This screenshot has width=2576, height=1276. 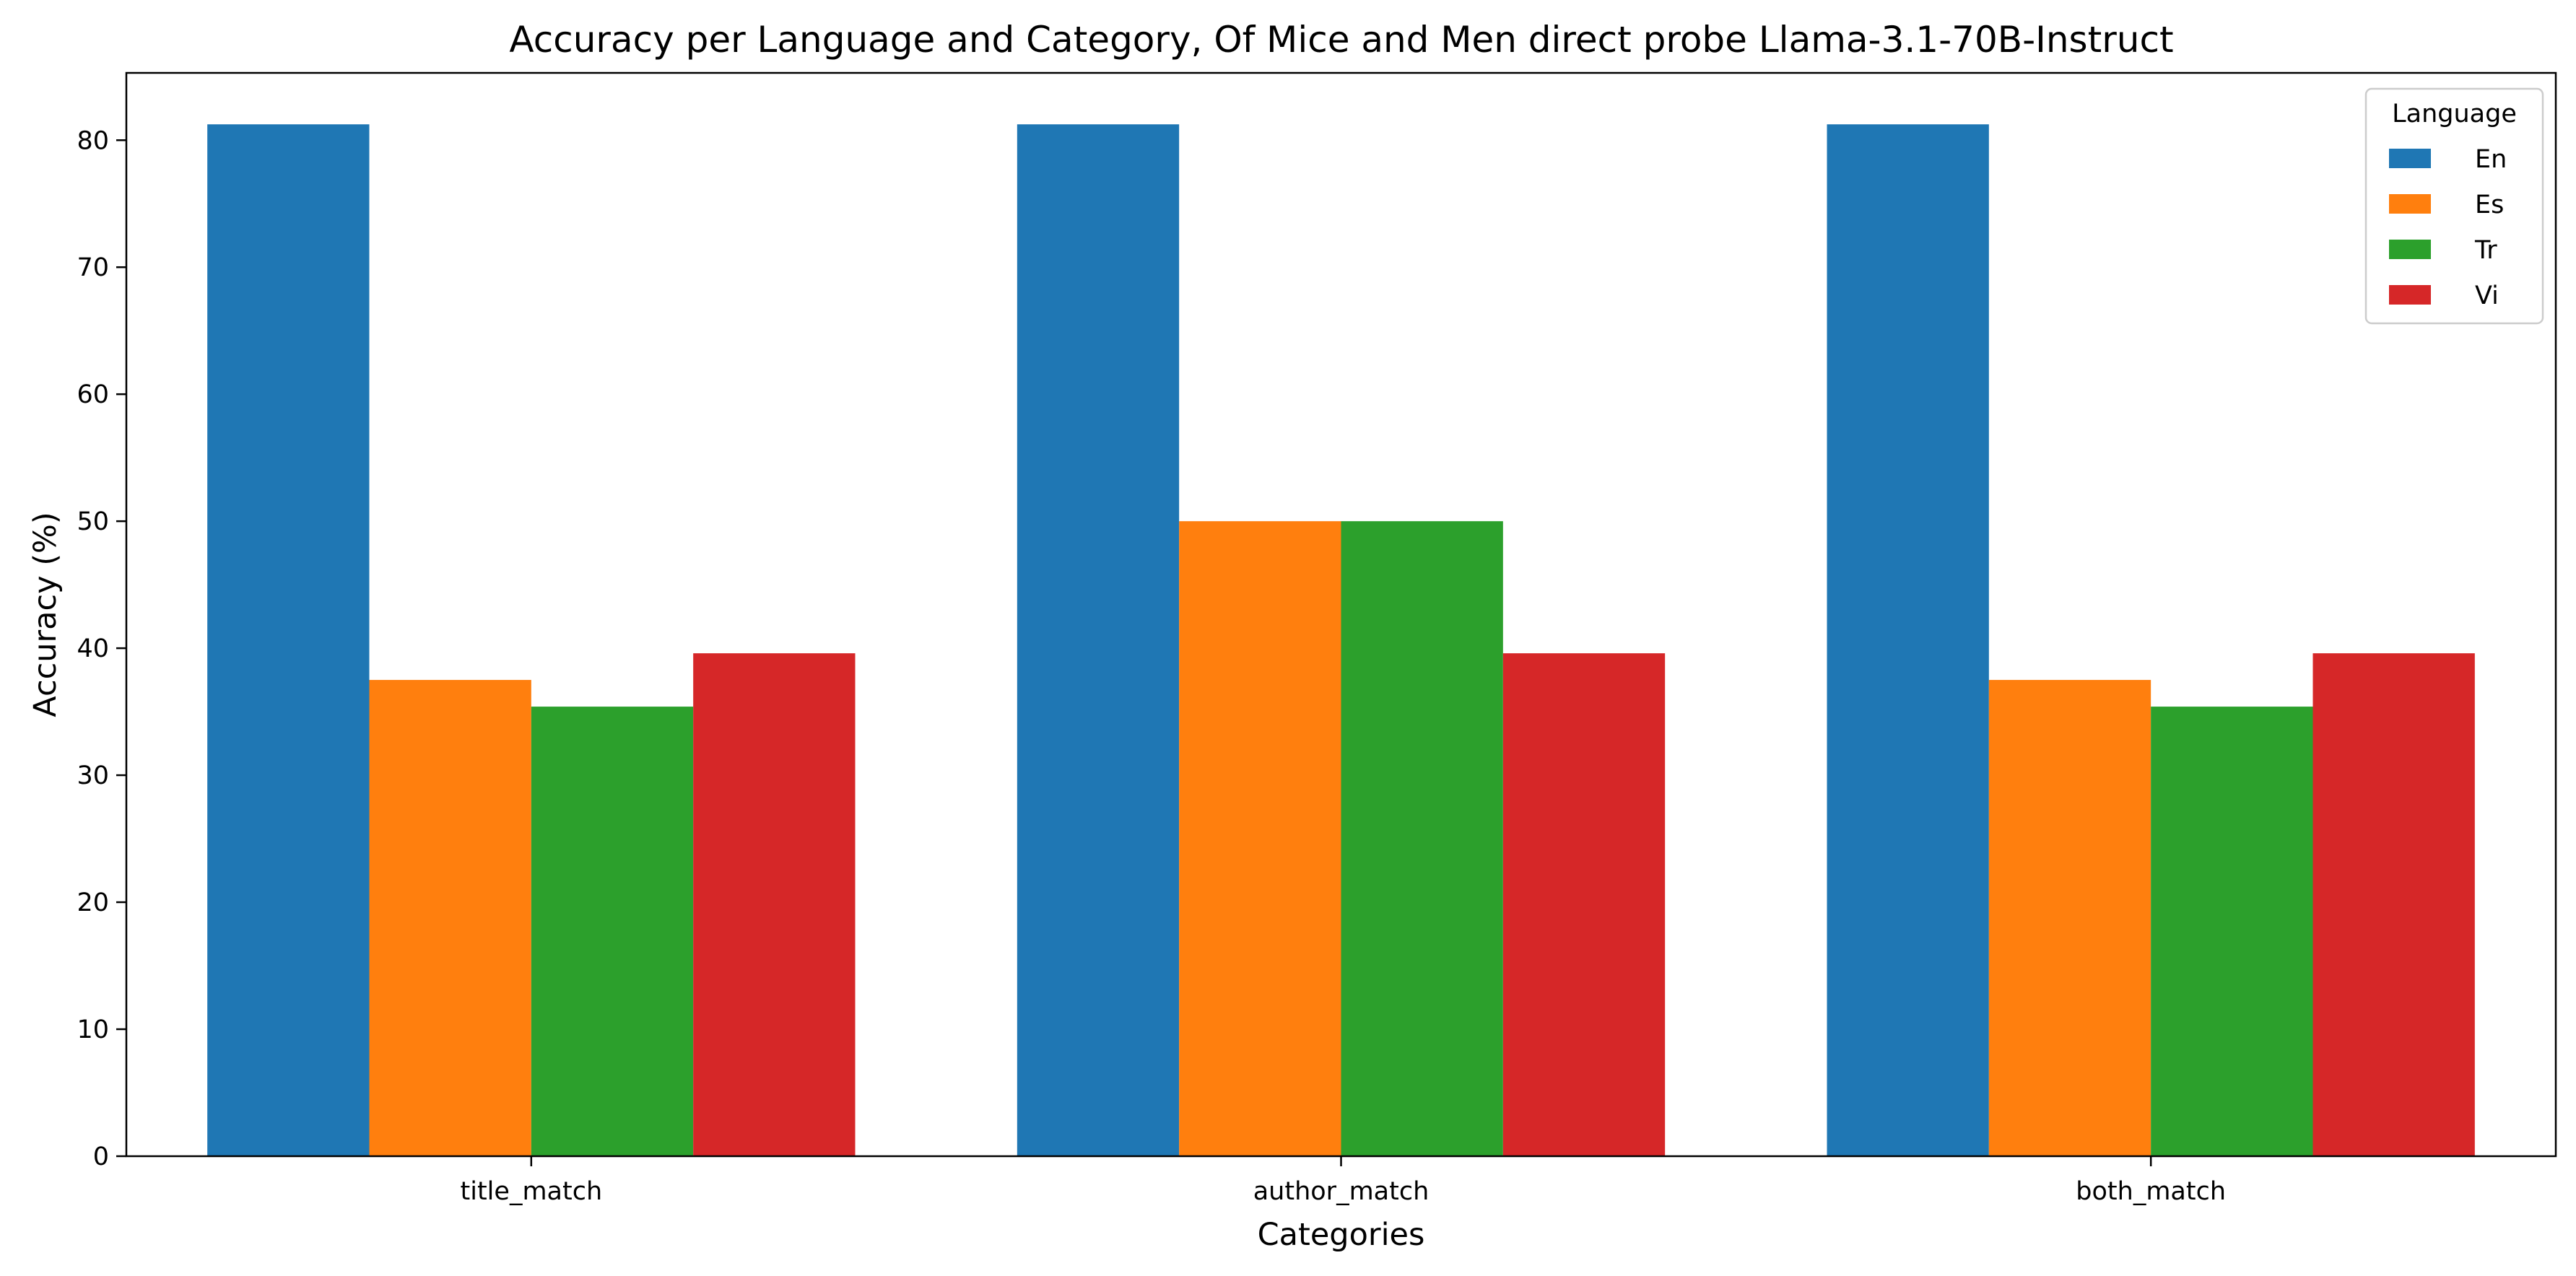 I want to click on bar-tr-title_match, so click(x=612, y=931).